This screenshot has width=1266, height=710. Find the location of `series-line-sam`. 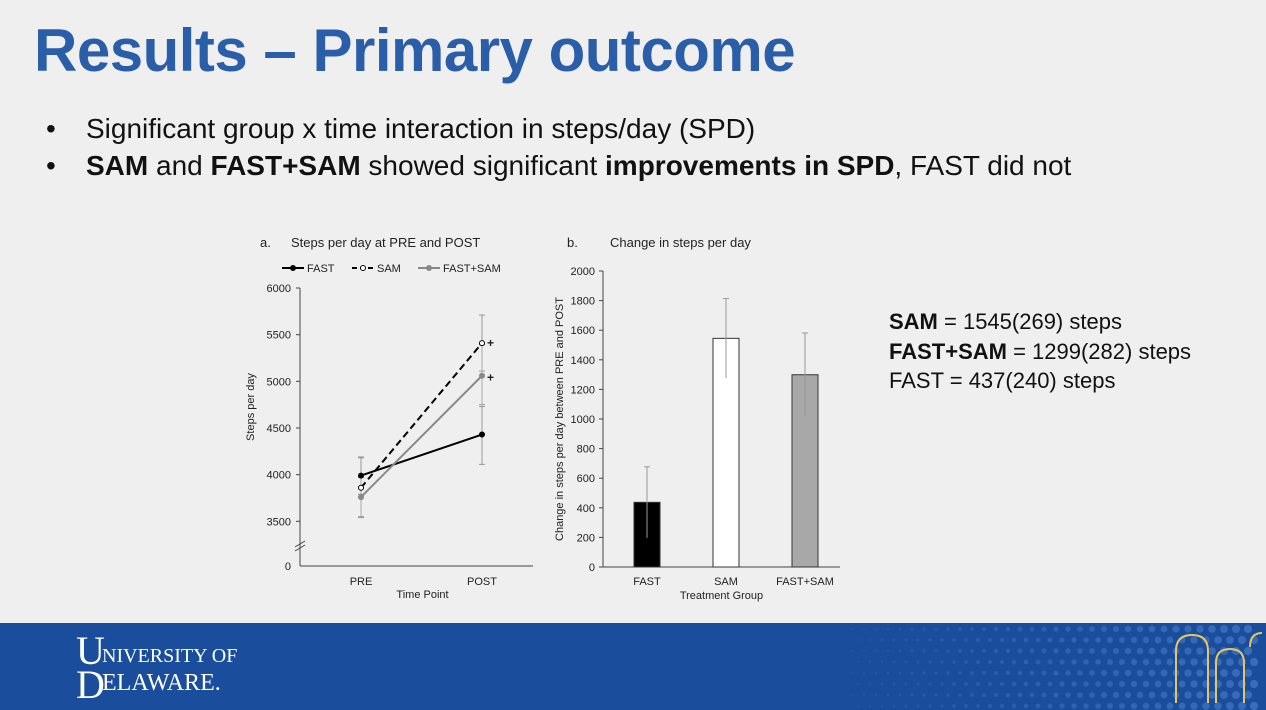

series-line-sam is located at coordinates (421, 415).